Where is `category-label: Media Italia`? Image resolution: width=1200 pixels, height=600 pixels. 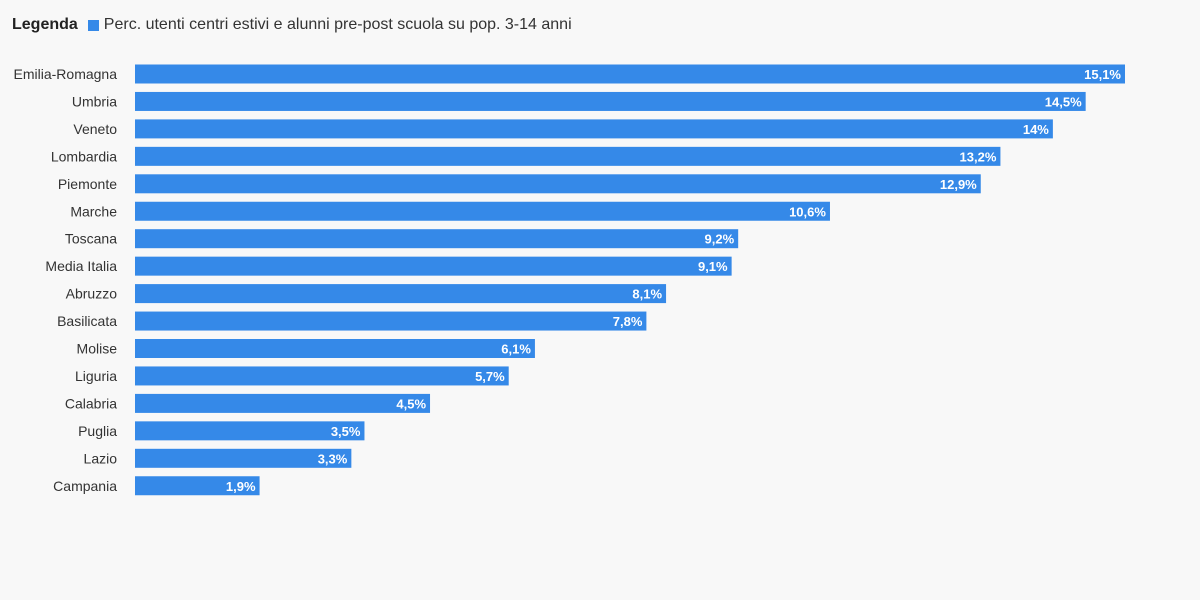
category-label: Media Italia is located at coordinates (81, 266).